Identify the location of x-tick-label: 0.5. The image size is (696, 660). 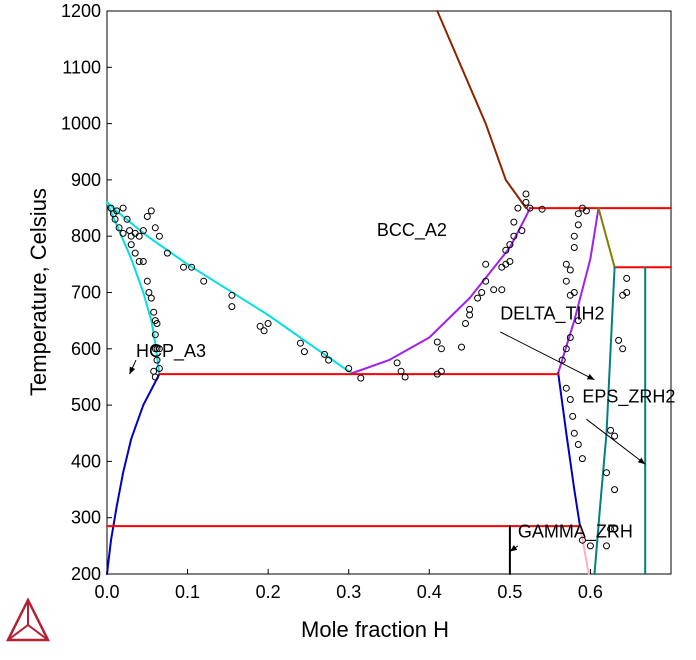
(509, 592).